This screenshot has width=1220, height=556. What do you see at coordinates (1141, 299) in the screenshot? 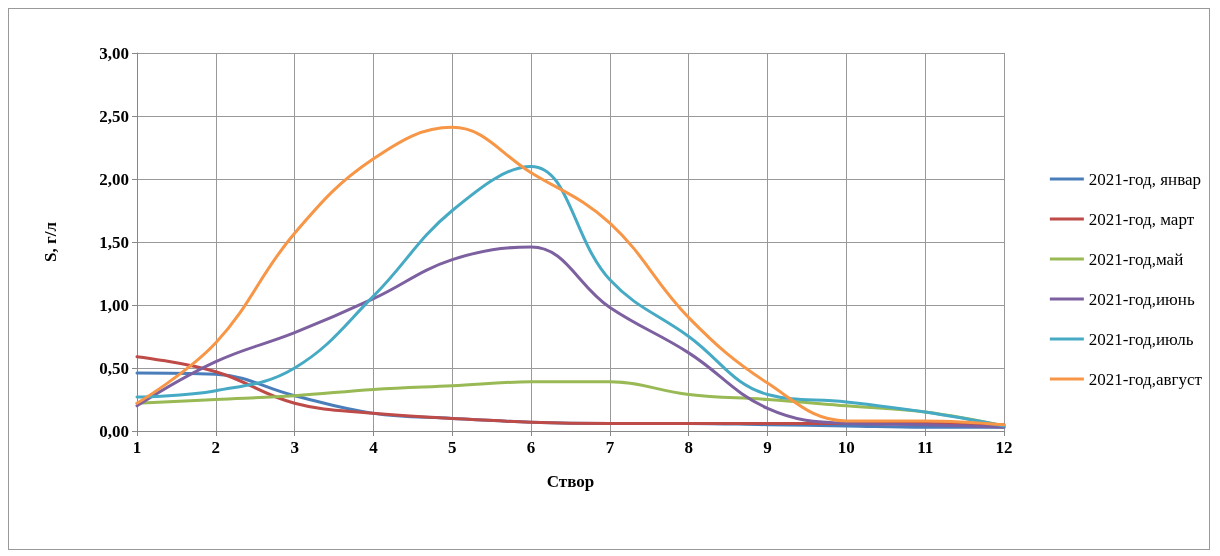
I see `legend-label: 2021-год,июнь` at bounding box center [1141, 299].